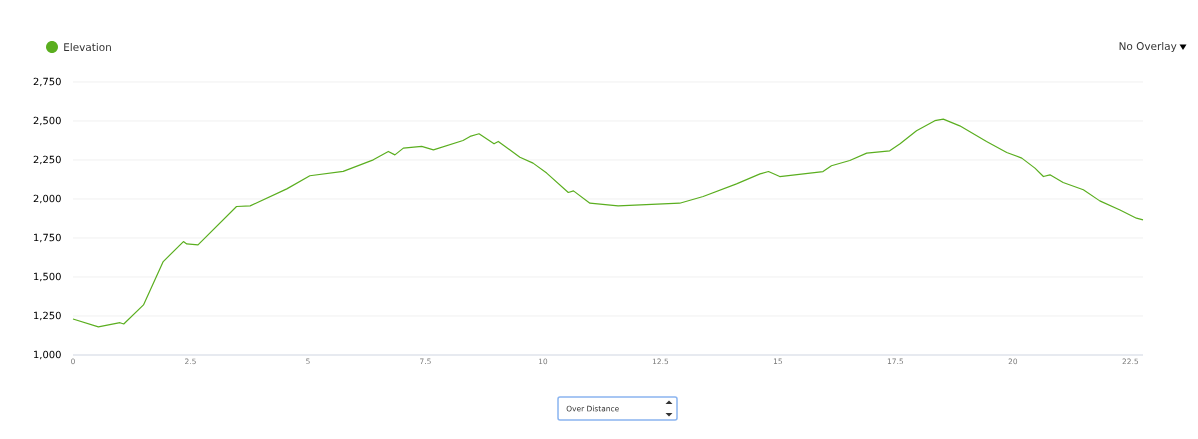 The height and width of the screenshot is (439, 1198). What do you see at coordinates (47, 82) in the screenshot?
I see `y-tick-label: 2,750` at bounding box center [47, 82].